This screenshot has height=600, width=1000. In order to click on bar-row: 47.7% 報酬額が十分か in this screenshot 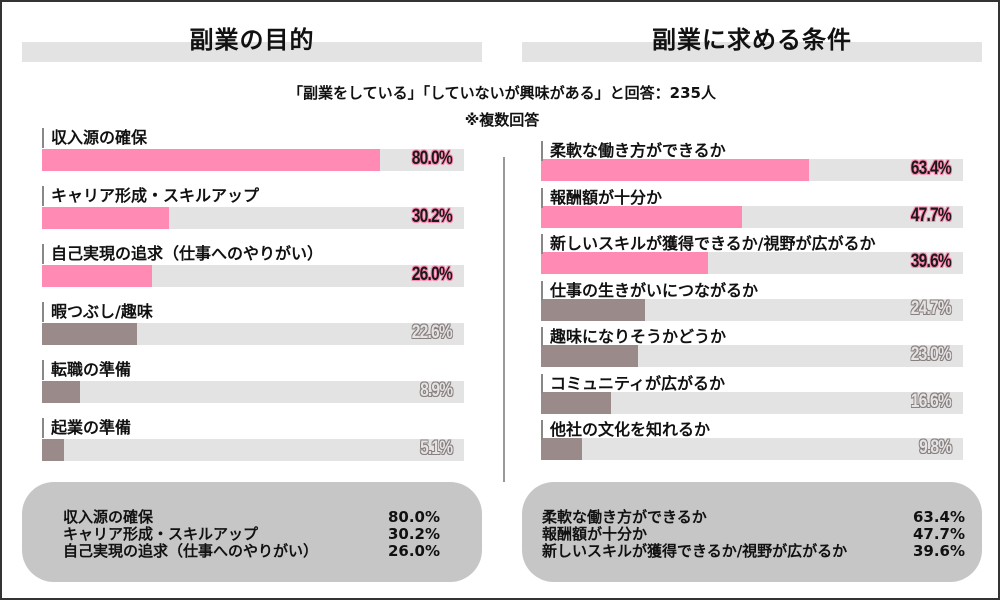, I will do `click(752, 209)`.